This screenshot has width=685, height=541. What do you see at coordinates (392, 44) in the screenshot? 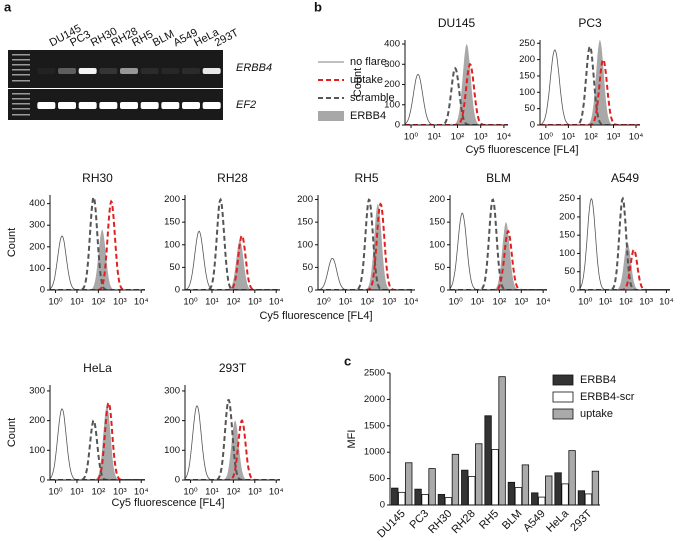
I see `y-tick-label: 400` at bounding box center [392, 44].